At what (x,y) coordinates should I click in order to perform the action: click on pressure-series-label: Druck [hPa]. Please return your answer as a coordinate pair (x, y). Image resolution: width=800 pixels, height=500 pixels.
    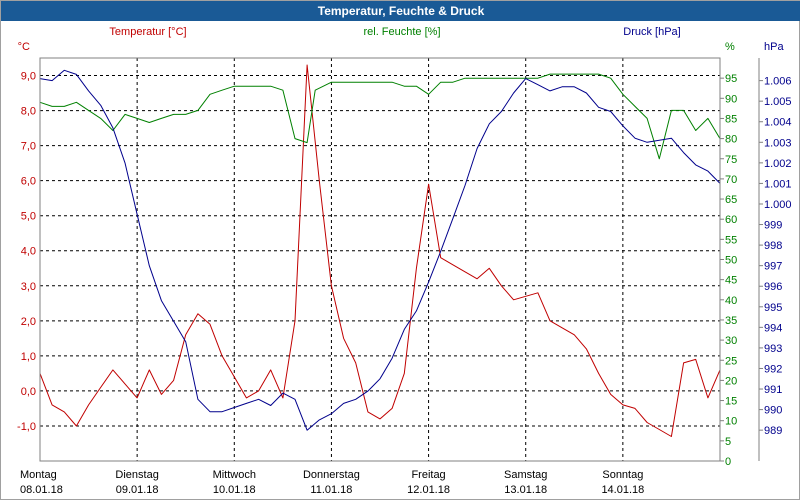
    Looking at the image, I should click on (651, 32).